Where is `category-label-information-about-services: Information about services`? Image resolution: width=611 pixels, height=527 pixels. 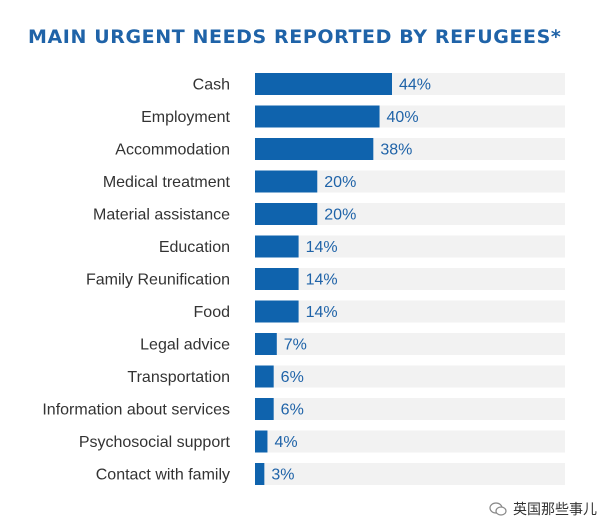 category-label-information-about-services: Information about services is located at coordinates (136, 410).